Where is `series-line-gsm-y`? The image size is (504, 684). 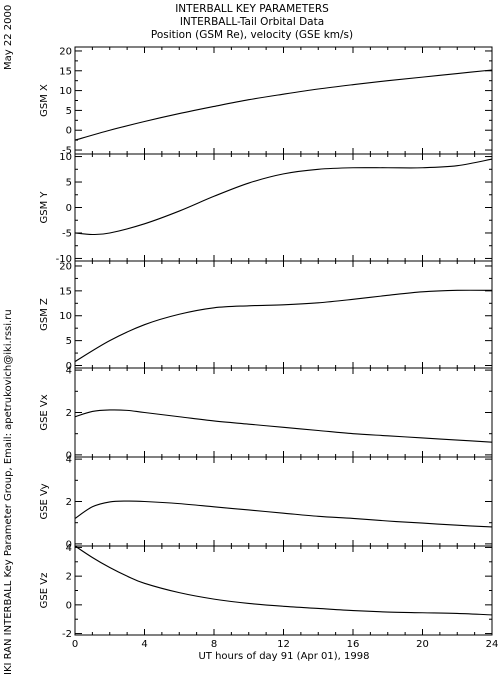 series-line-gsm-y is located at coordinates (283, 197).